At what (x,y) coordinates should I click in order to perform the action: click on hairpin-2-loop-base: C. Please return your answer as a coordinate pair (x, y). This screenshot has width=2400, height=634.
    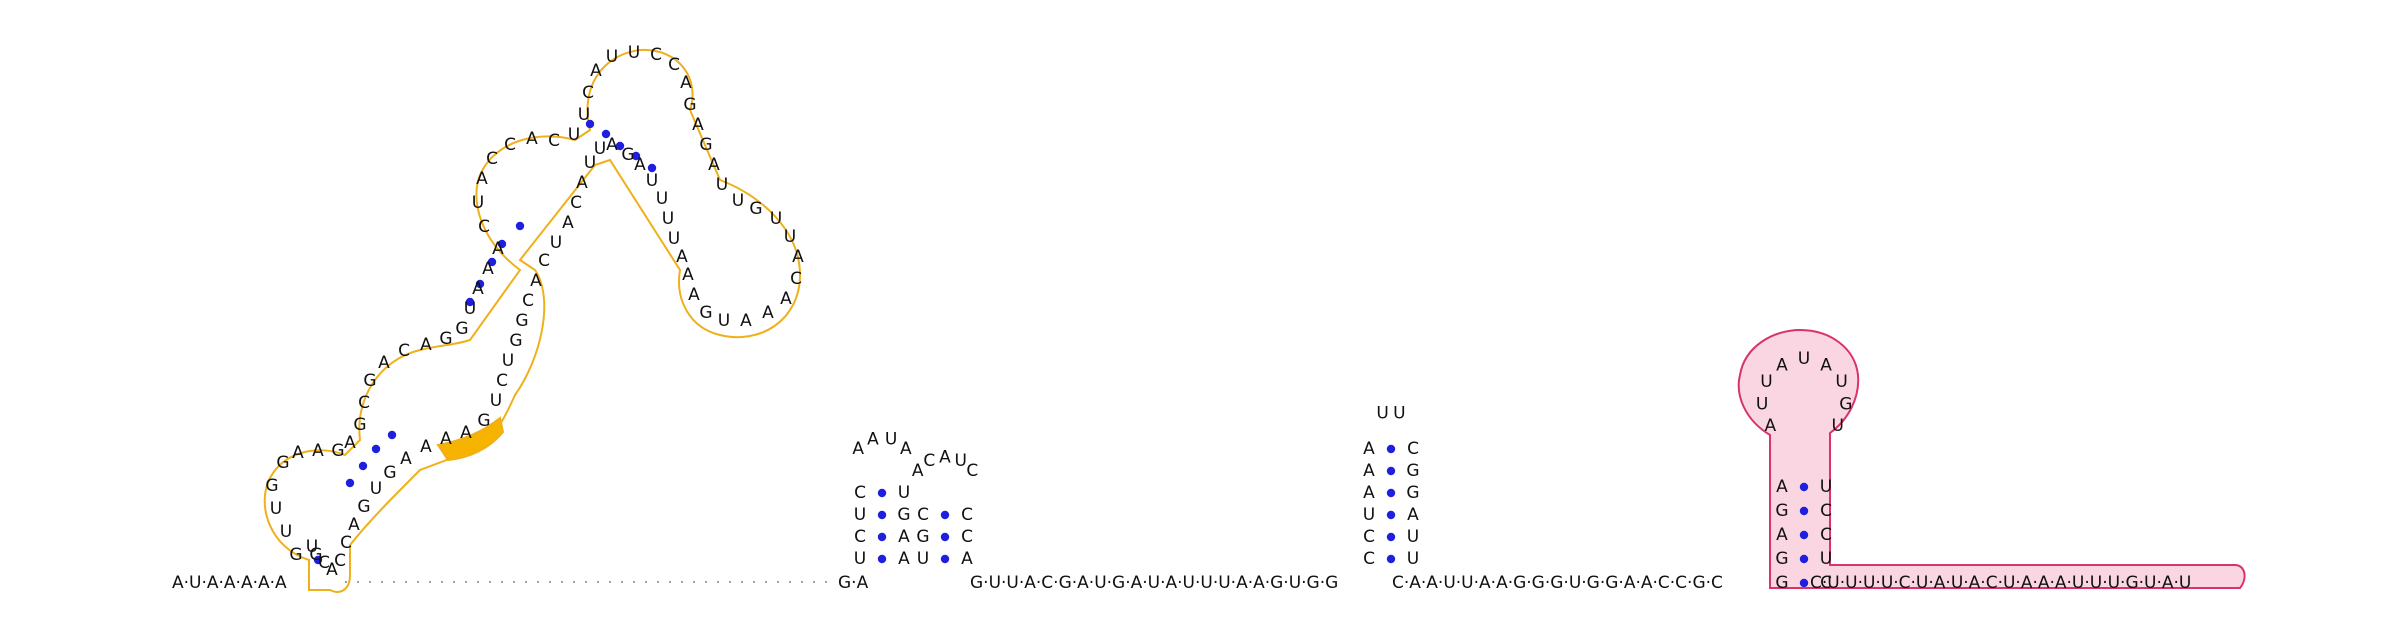
    Looking at the image, I should click on (972, 471).